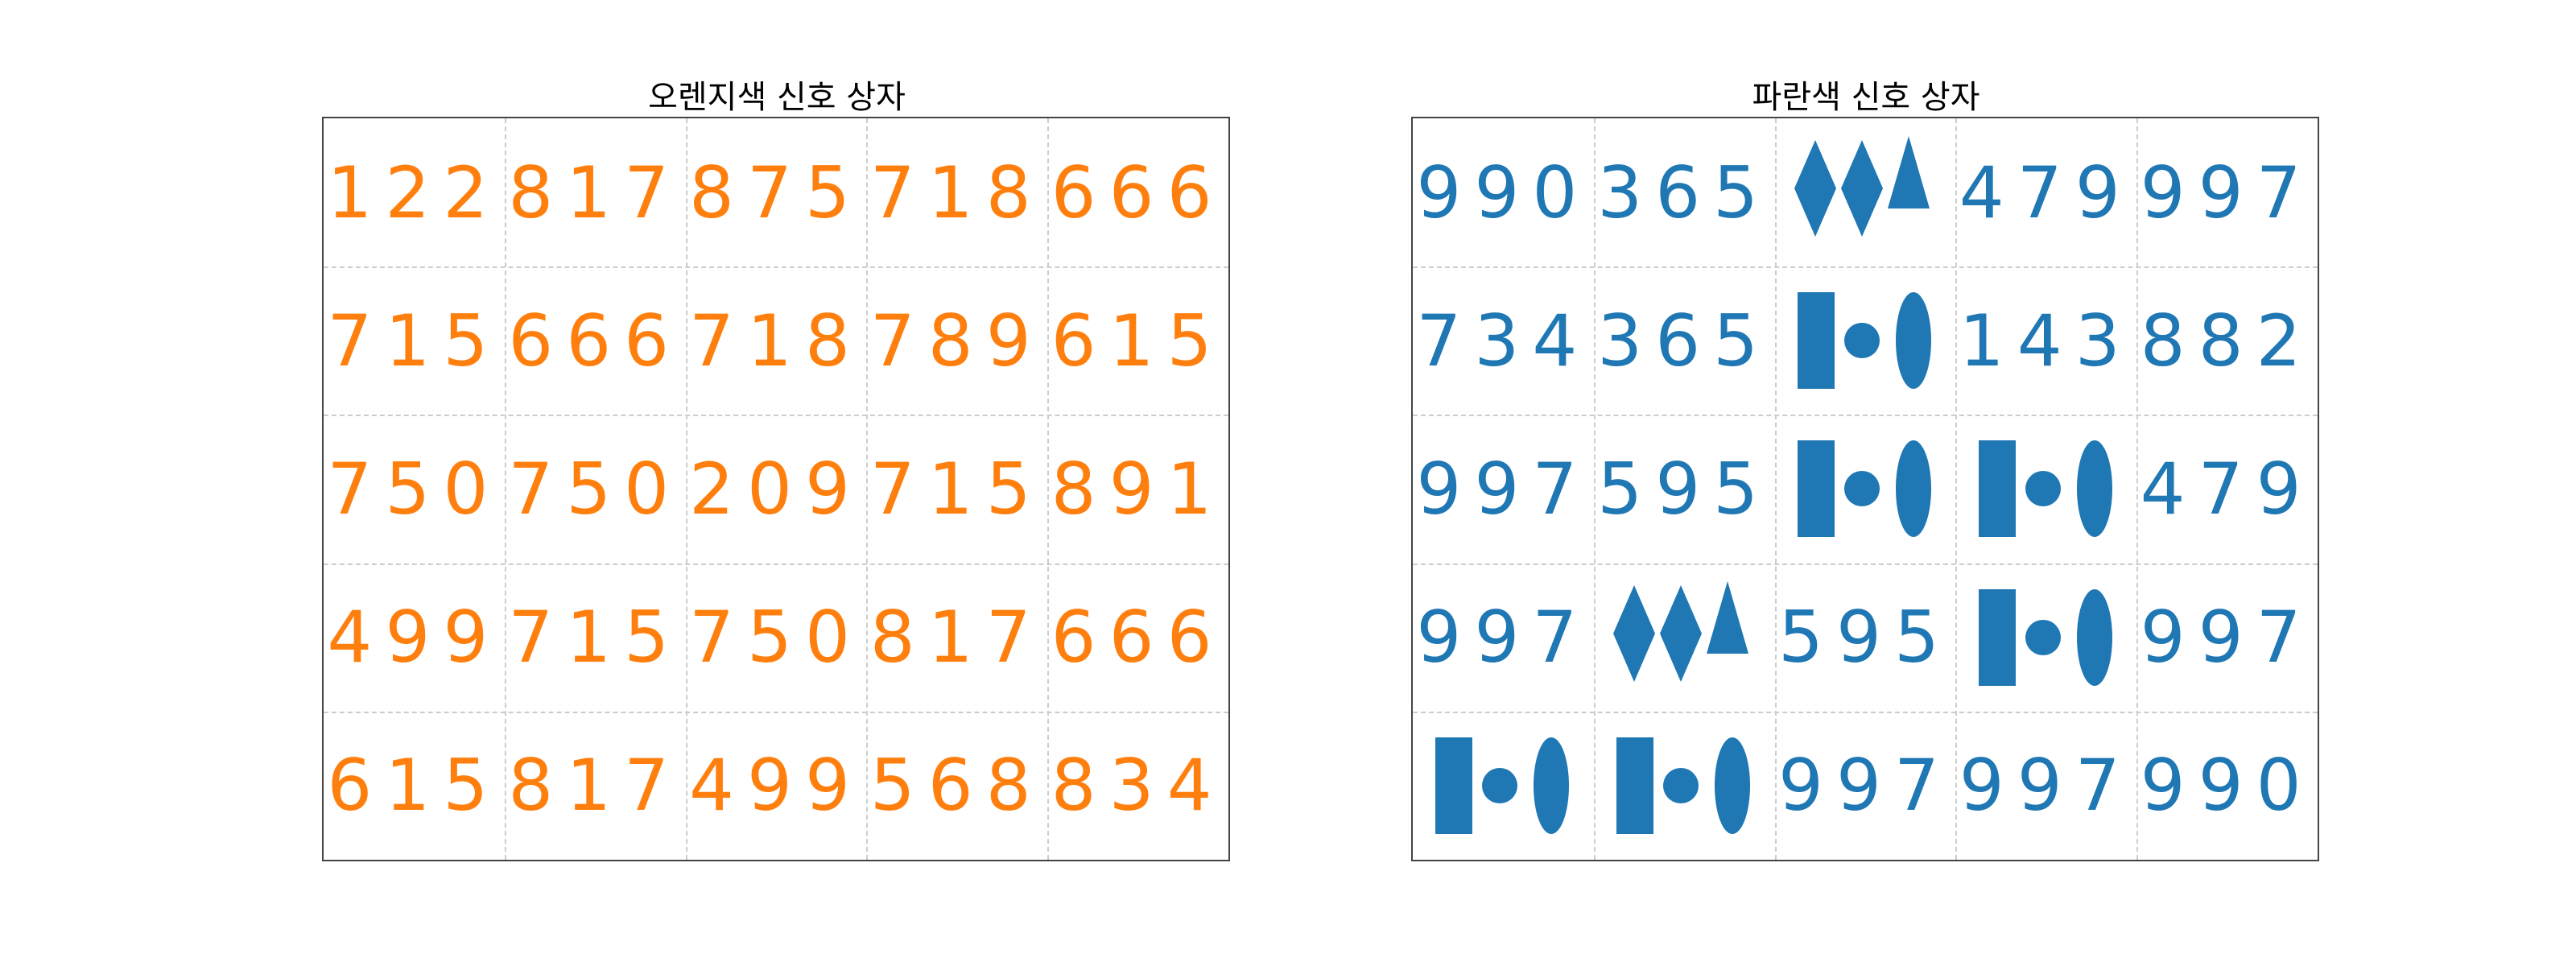 This screenshot has height=966, width=2576. I want to click on signal-code: 209, so click(776, 488).